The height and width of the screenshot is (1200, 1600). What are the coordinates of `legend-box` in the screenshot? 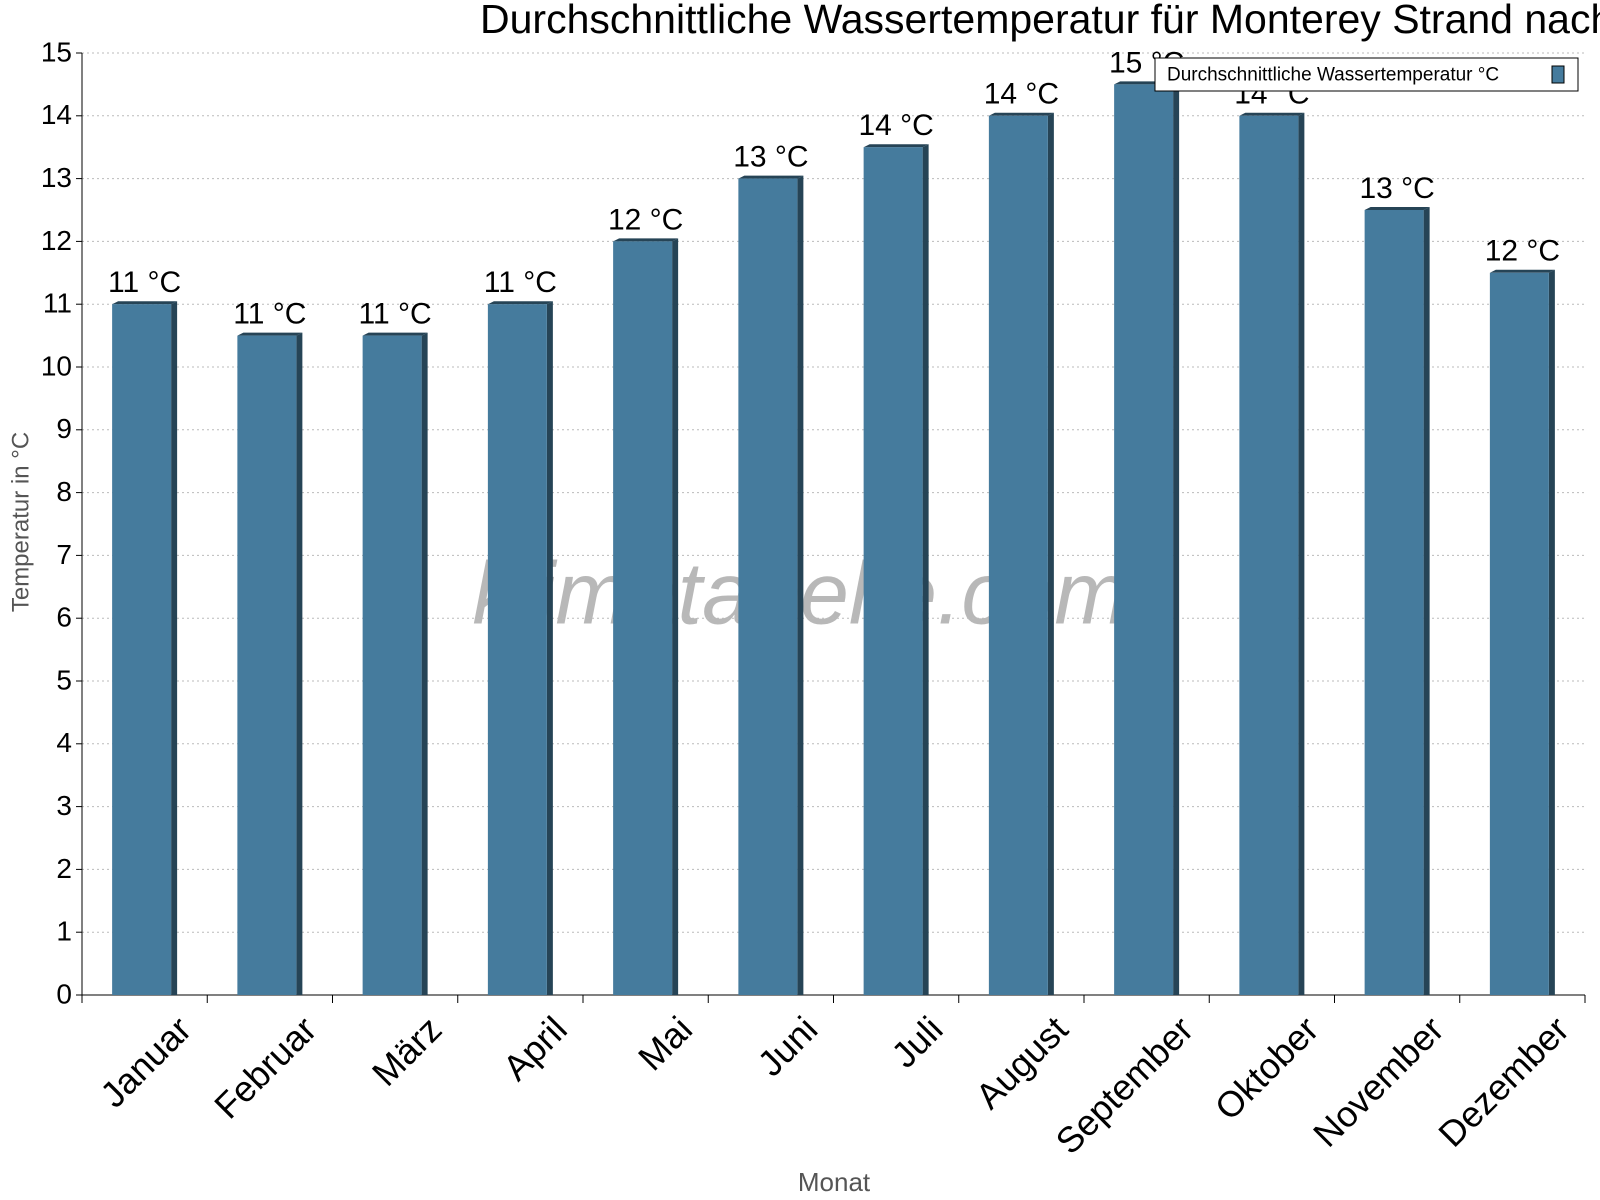 It's located at (1366, 74).